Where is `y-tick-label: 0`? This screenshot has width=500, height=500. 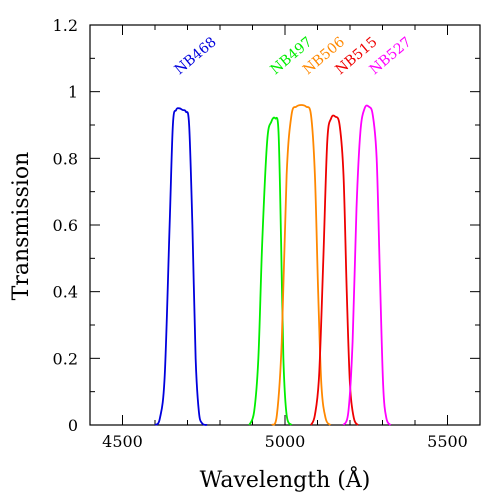
y-tick-label: 0 is located at coordinates (73, 425).